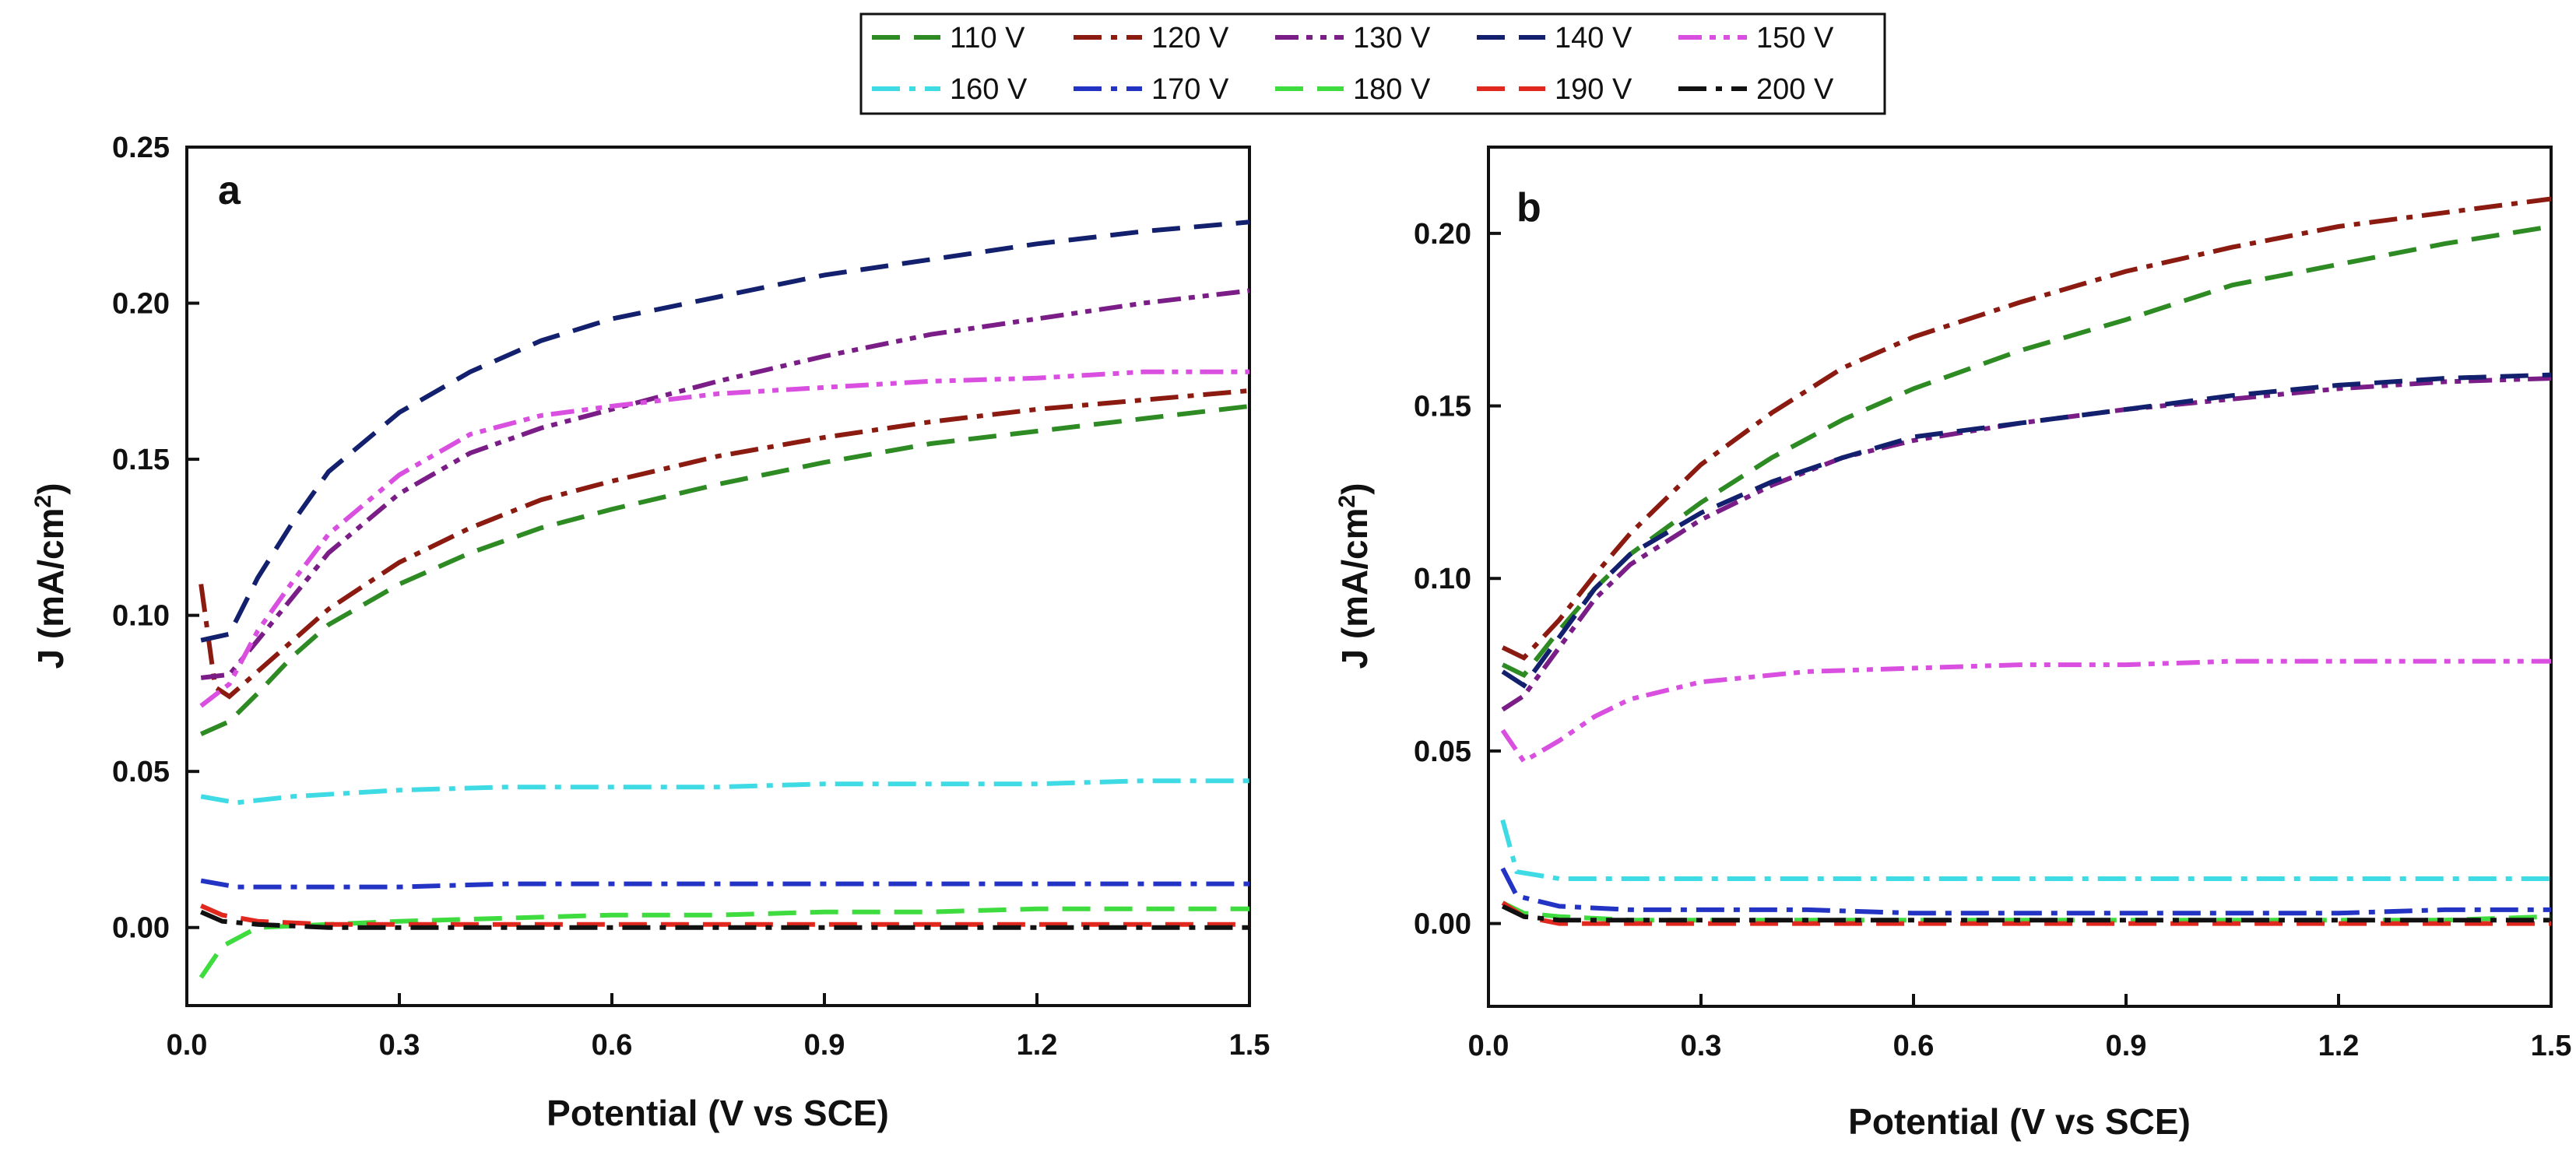 This screenshot has width=2576, height=1162. I want to click on panel-a-series-150-v, so click(724, 538).